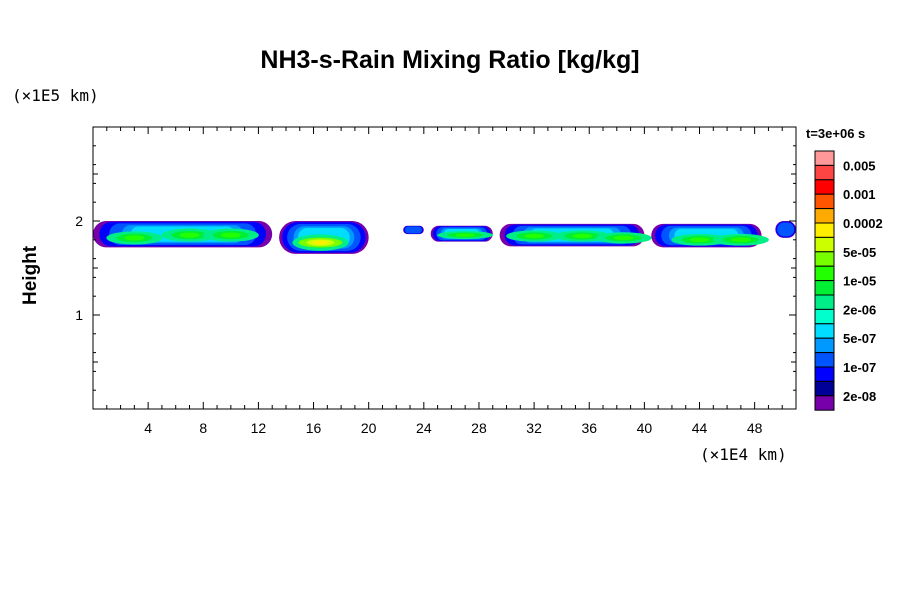  What do you see at coordinates (79, 221) in the screenshot?
I see `y-tick-label: 2` at bounding box center [79, 221].